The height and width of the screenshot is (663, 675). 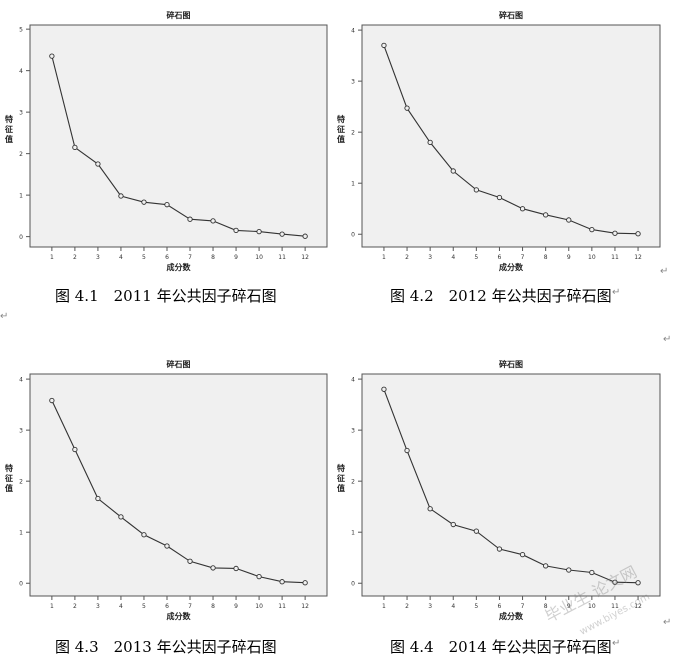 I want to click on y-tick-label: 1, so click(x=353, y=184).